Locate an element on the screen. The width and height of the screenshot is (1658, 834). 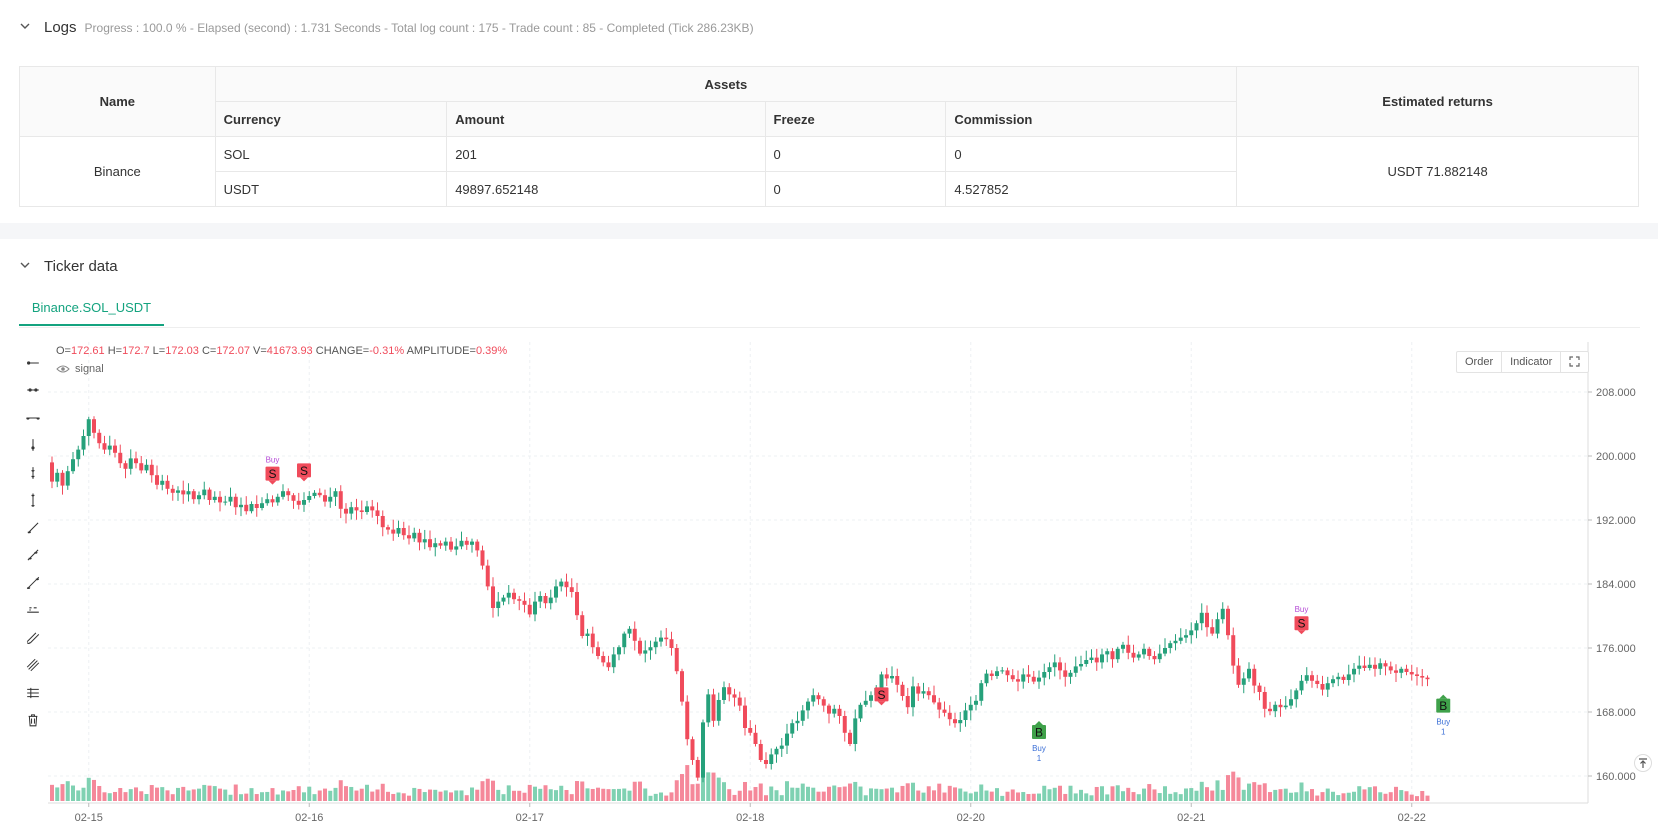
parallel-lines-icon is located at coordinates (33, 638).